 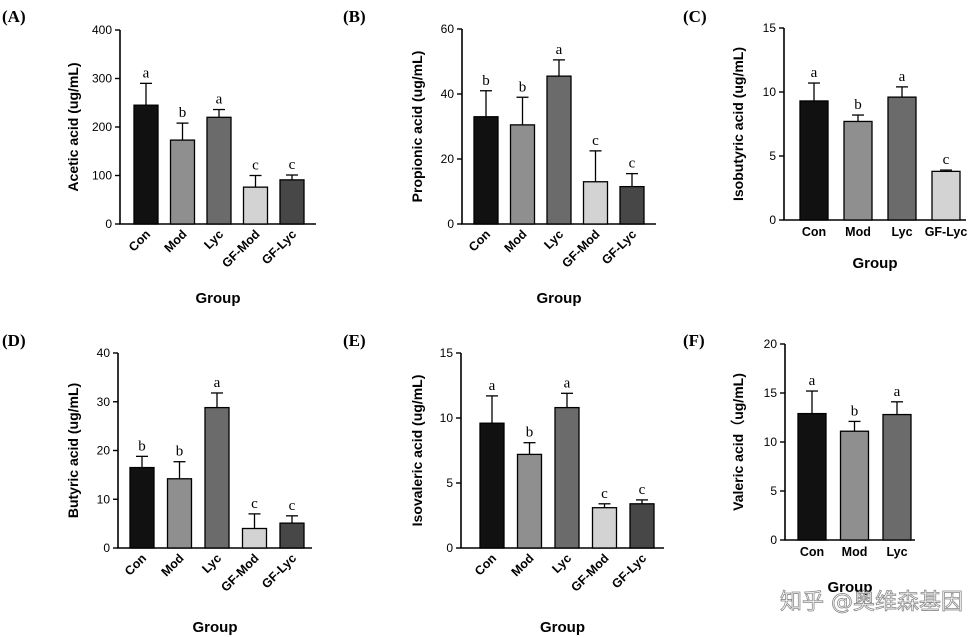 What do you see at coordinates (694, 340) in the screenshot?
I see `panel-label: (F)` at bounding box center [694, 340].